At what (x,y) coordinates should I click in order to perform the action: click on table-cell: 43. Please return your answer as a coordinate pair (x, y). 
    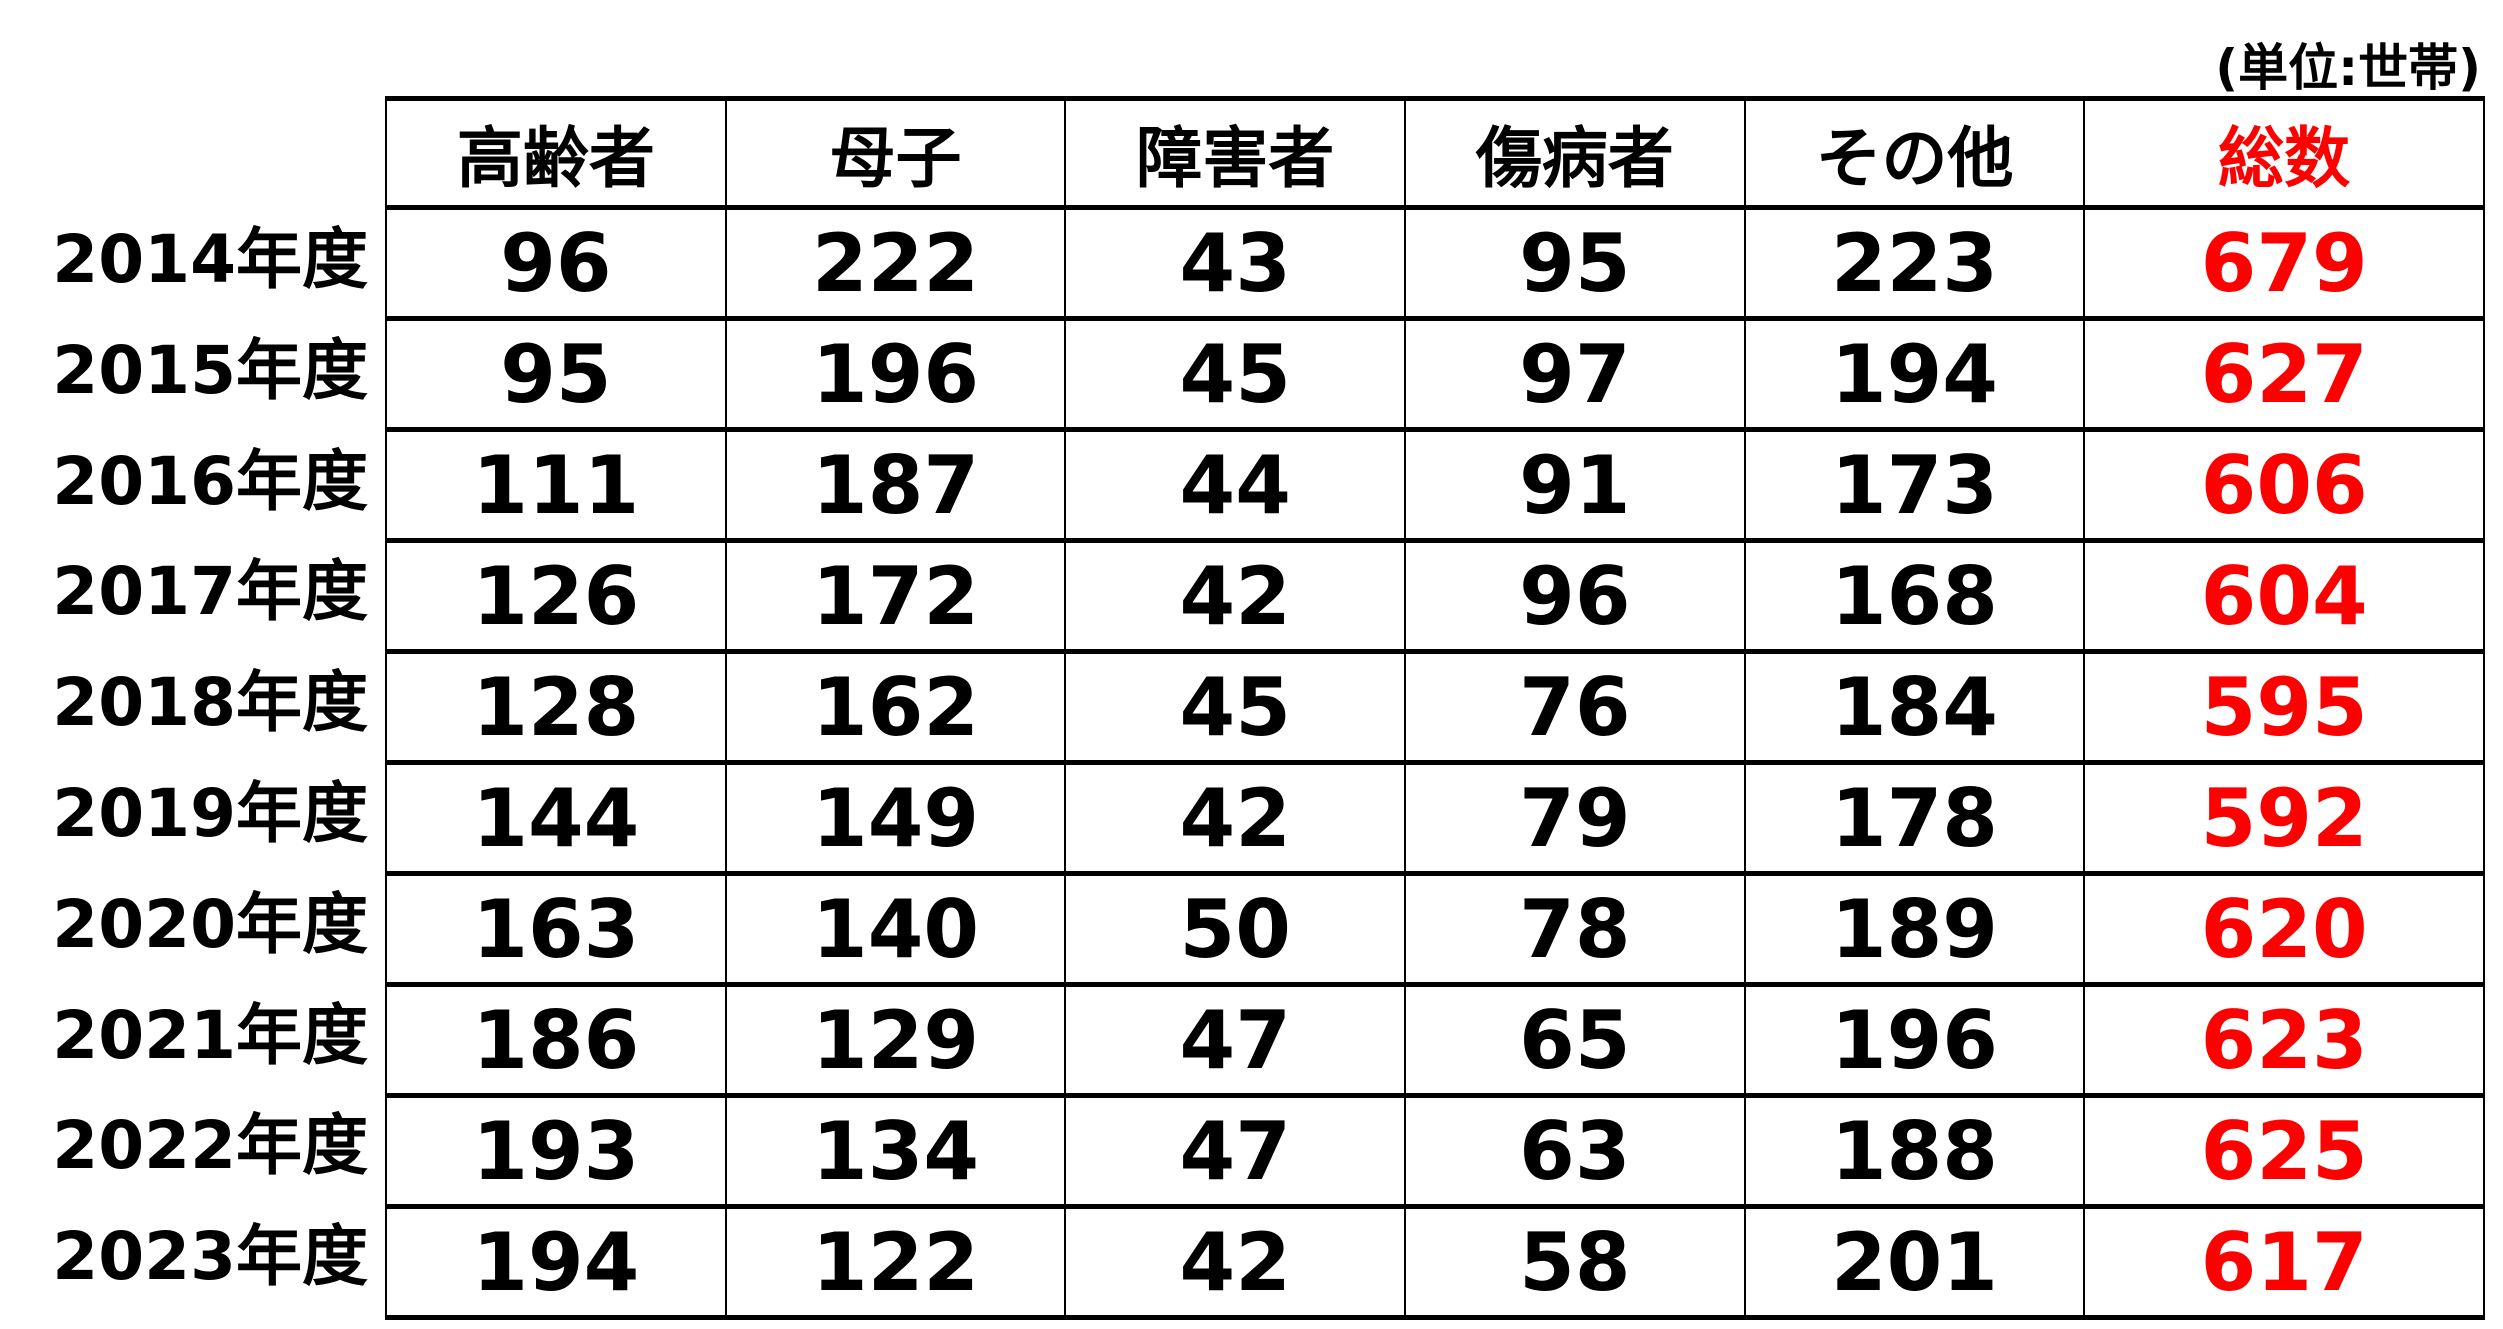
    Looking at the image, I should click on (1235, 263).